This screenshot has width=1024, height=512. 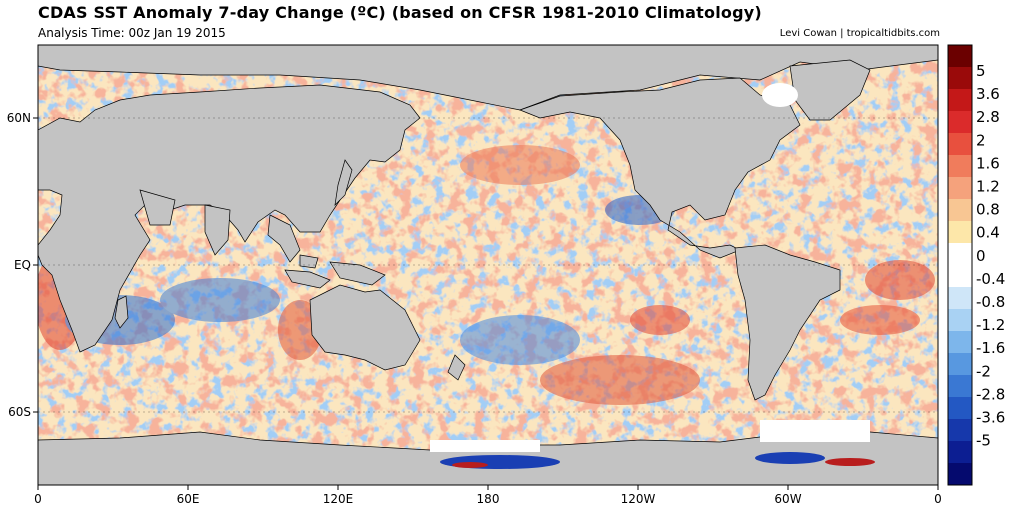 I want to click on colorbar-label: -2.8, so click(x=990, y=394).